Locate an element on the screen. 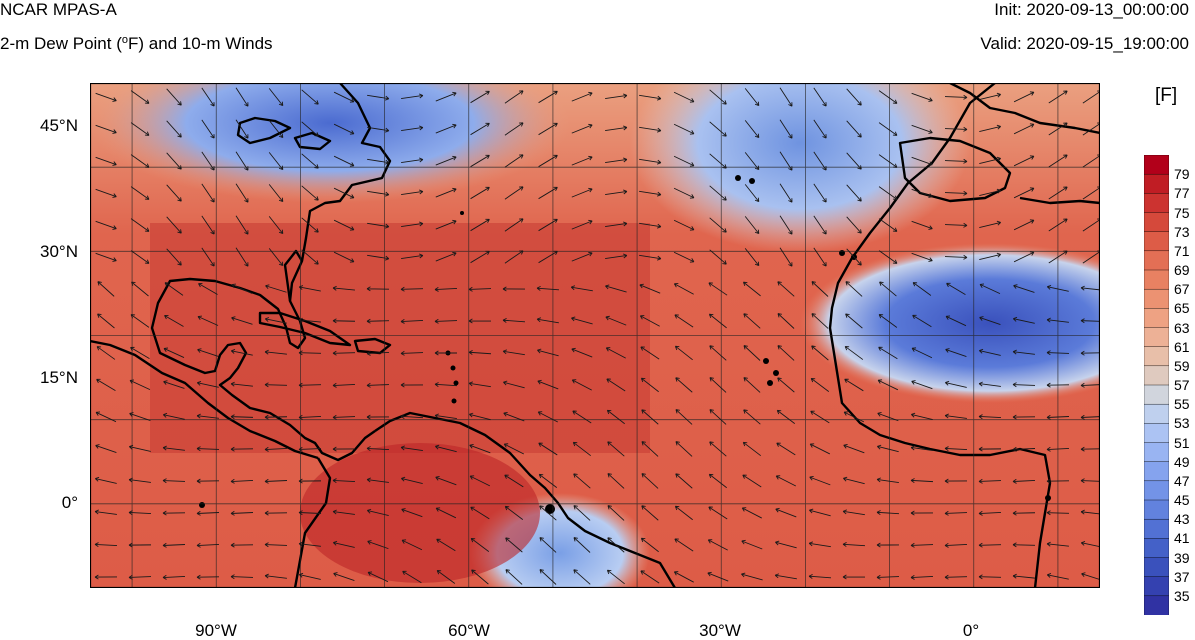 This screenshot has height=640, width=1195. lat-tick-15n: 15°N is located at coordinates (59, 377).